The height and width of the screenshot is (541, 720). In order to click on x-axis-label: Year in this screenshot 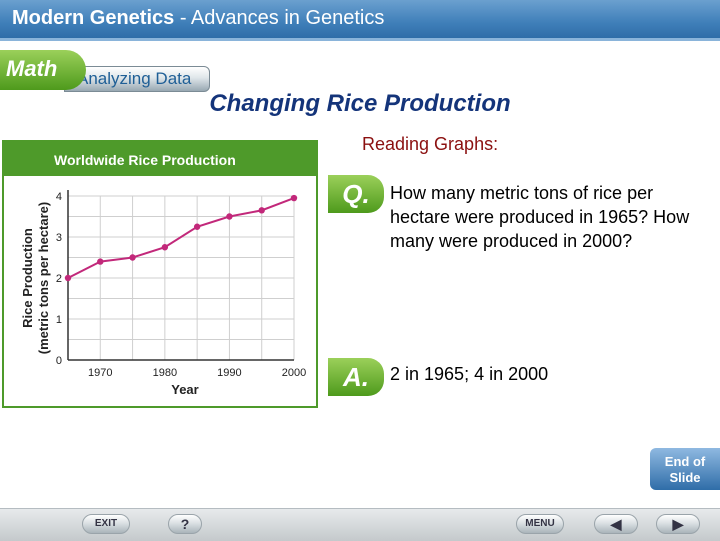, I will do `click(184, 389)`.